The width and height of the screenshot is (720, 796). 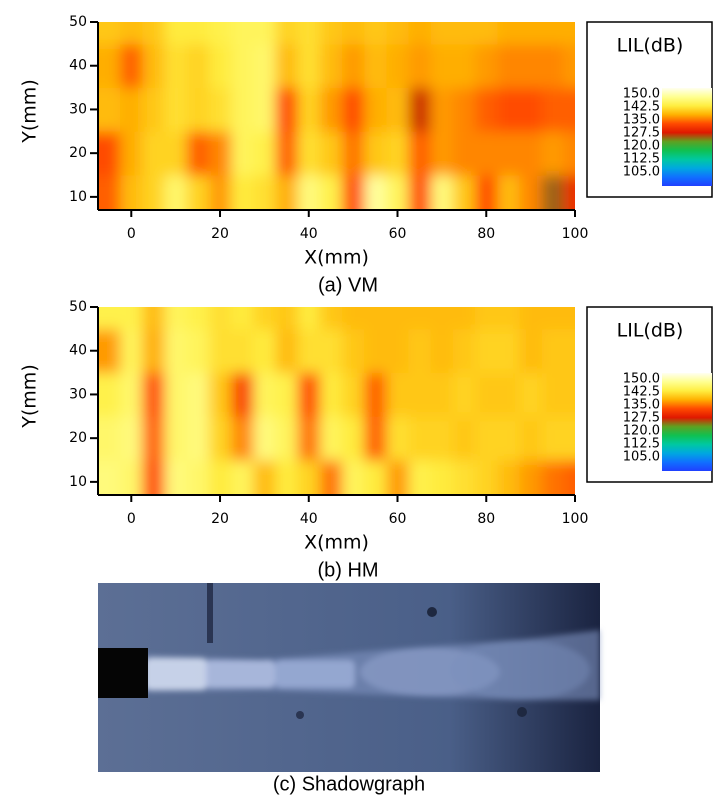 I want to click on colorbar-tick-label: 142.5, so click(x=641, y=107).